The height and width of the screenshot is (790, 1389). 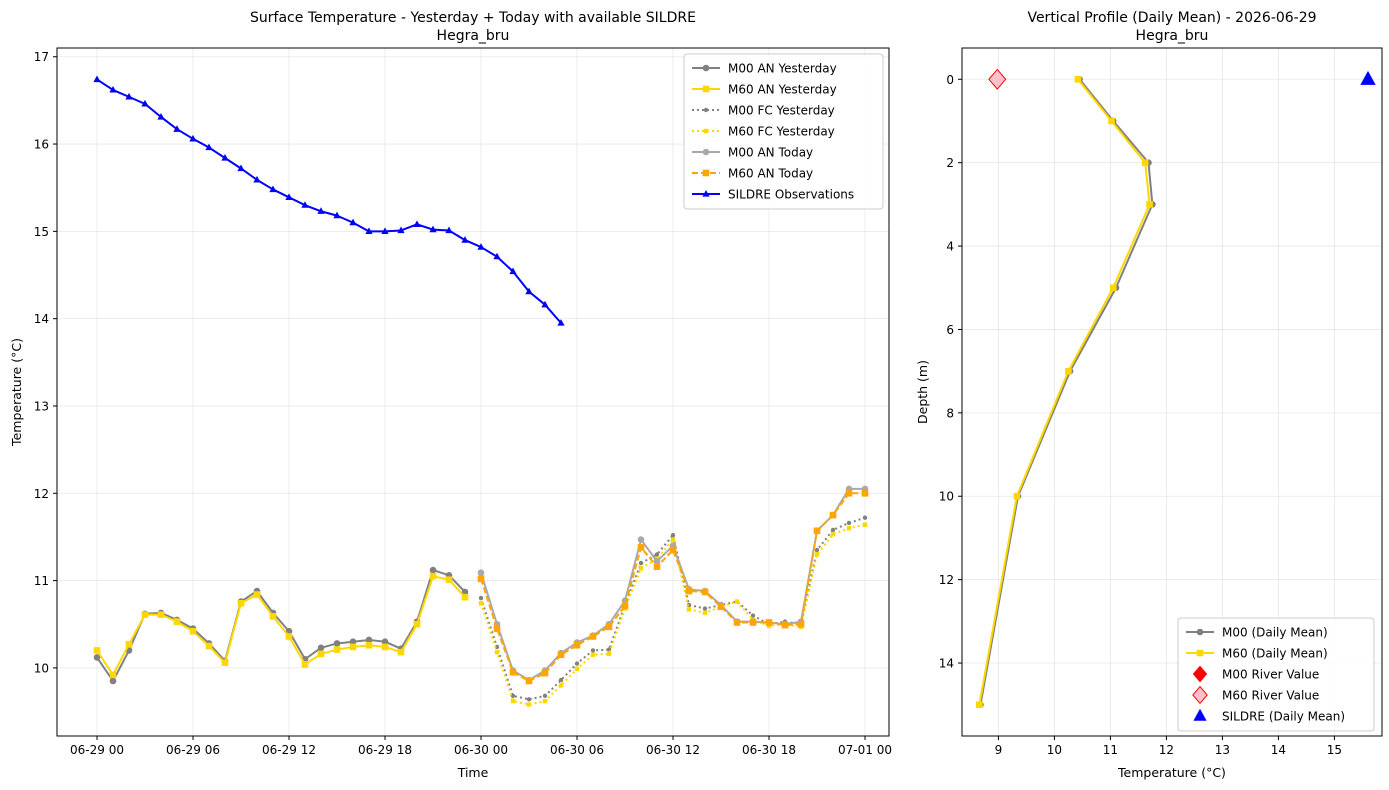 What do you see at coordinates (281, 625) in the screenshot?
I see `series-m60-an-yesterday` at bounding box center [281, 625].